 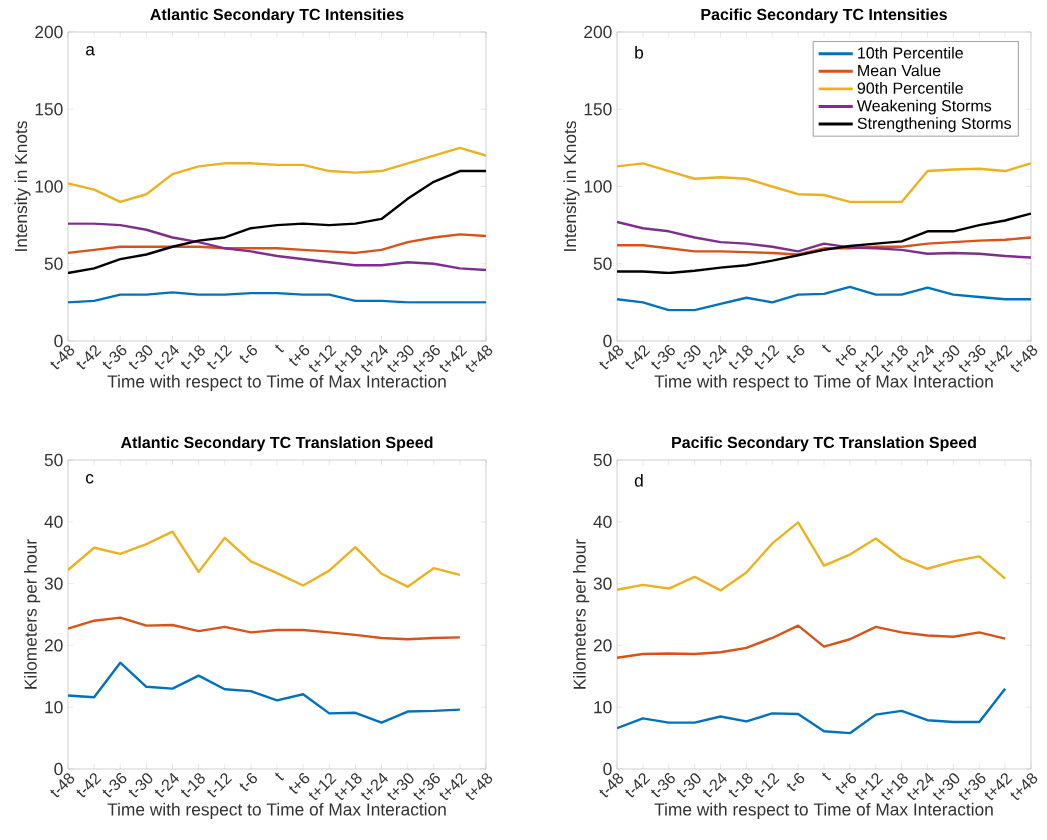 I want to click on annotation: b, so click(x=639, y=52).